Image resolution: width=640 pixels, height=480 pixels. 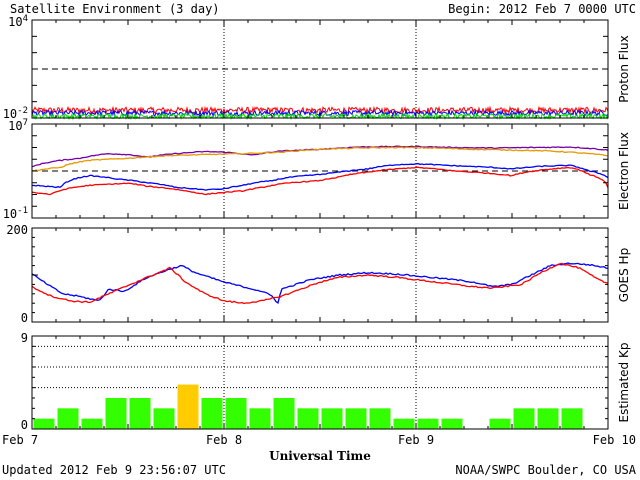 What do you see at coordinates (25, 19) in the screenshot?
I see `y-tick-exponent: 4` at bounding box center [25, 19].